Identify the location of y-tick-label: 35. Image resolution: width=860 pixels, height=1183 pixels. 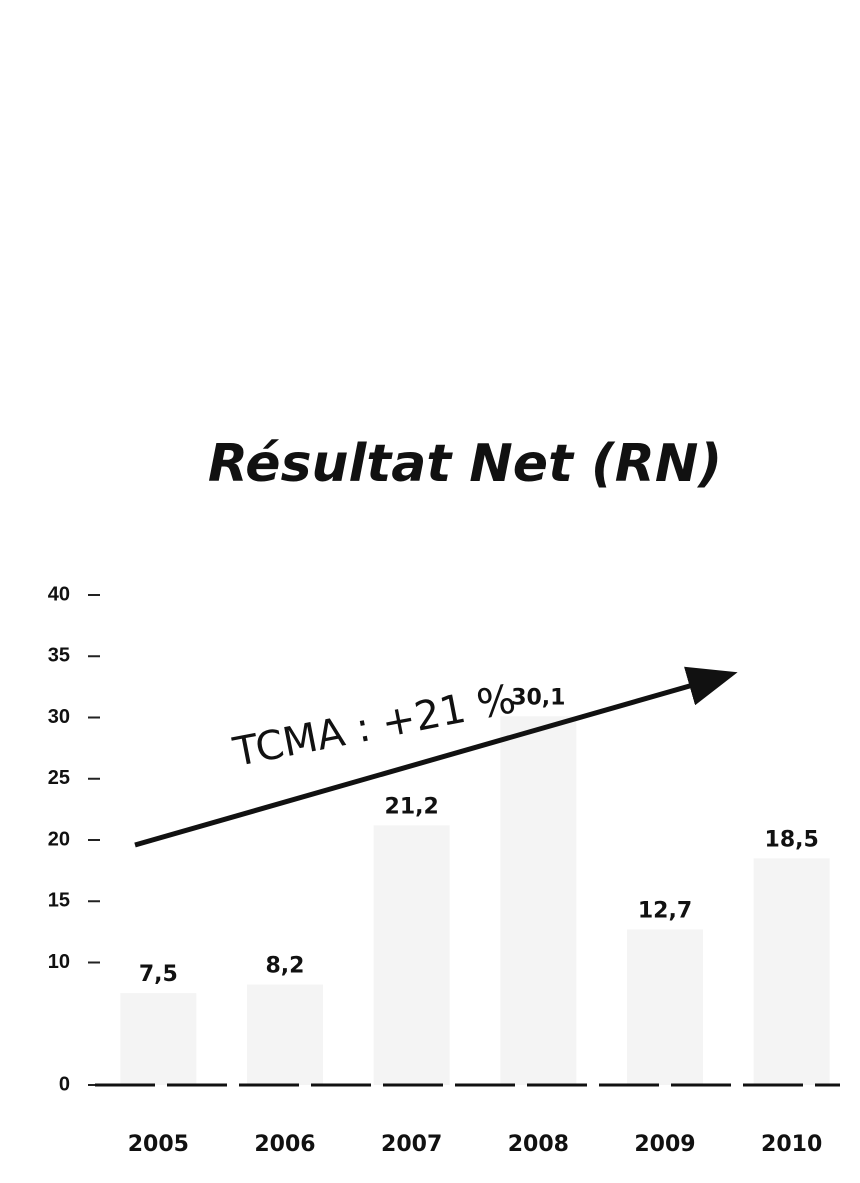
(59, 656).